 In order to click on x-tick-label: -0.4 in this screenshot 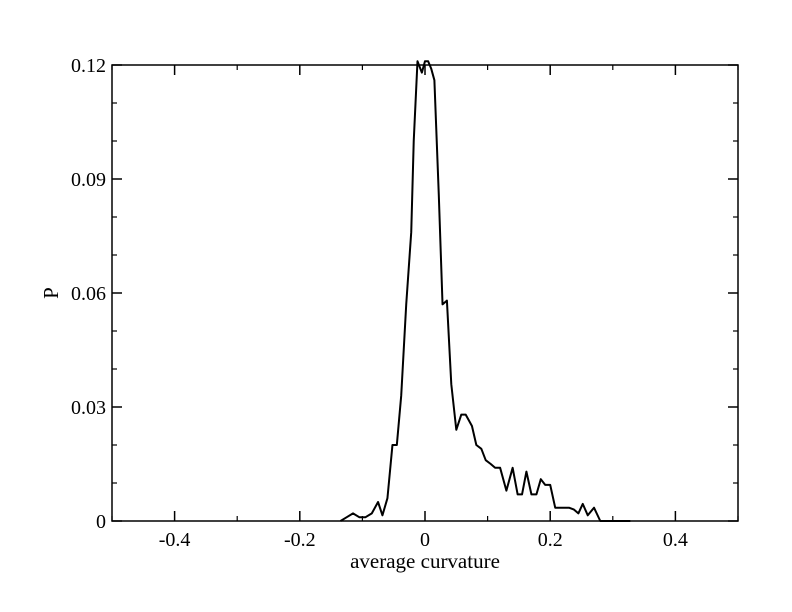, I will do `click(175, 540)`.